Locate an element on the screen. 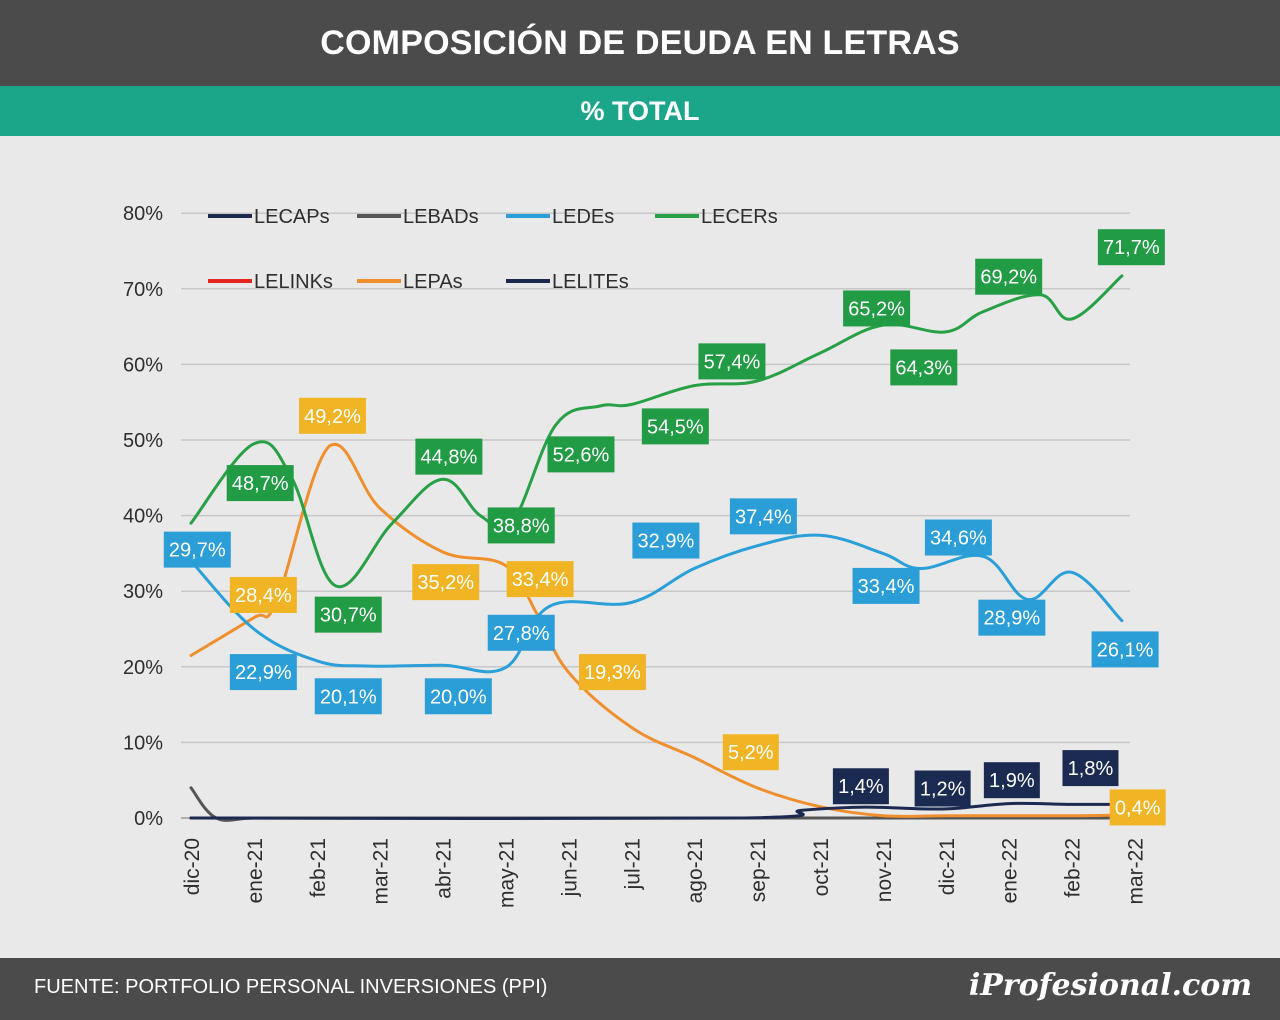 This screenshot has width=1280, height=1020. data-label-text: 64,3% is located at coordinates (923, 368).